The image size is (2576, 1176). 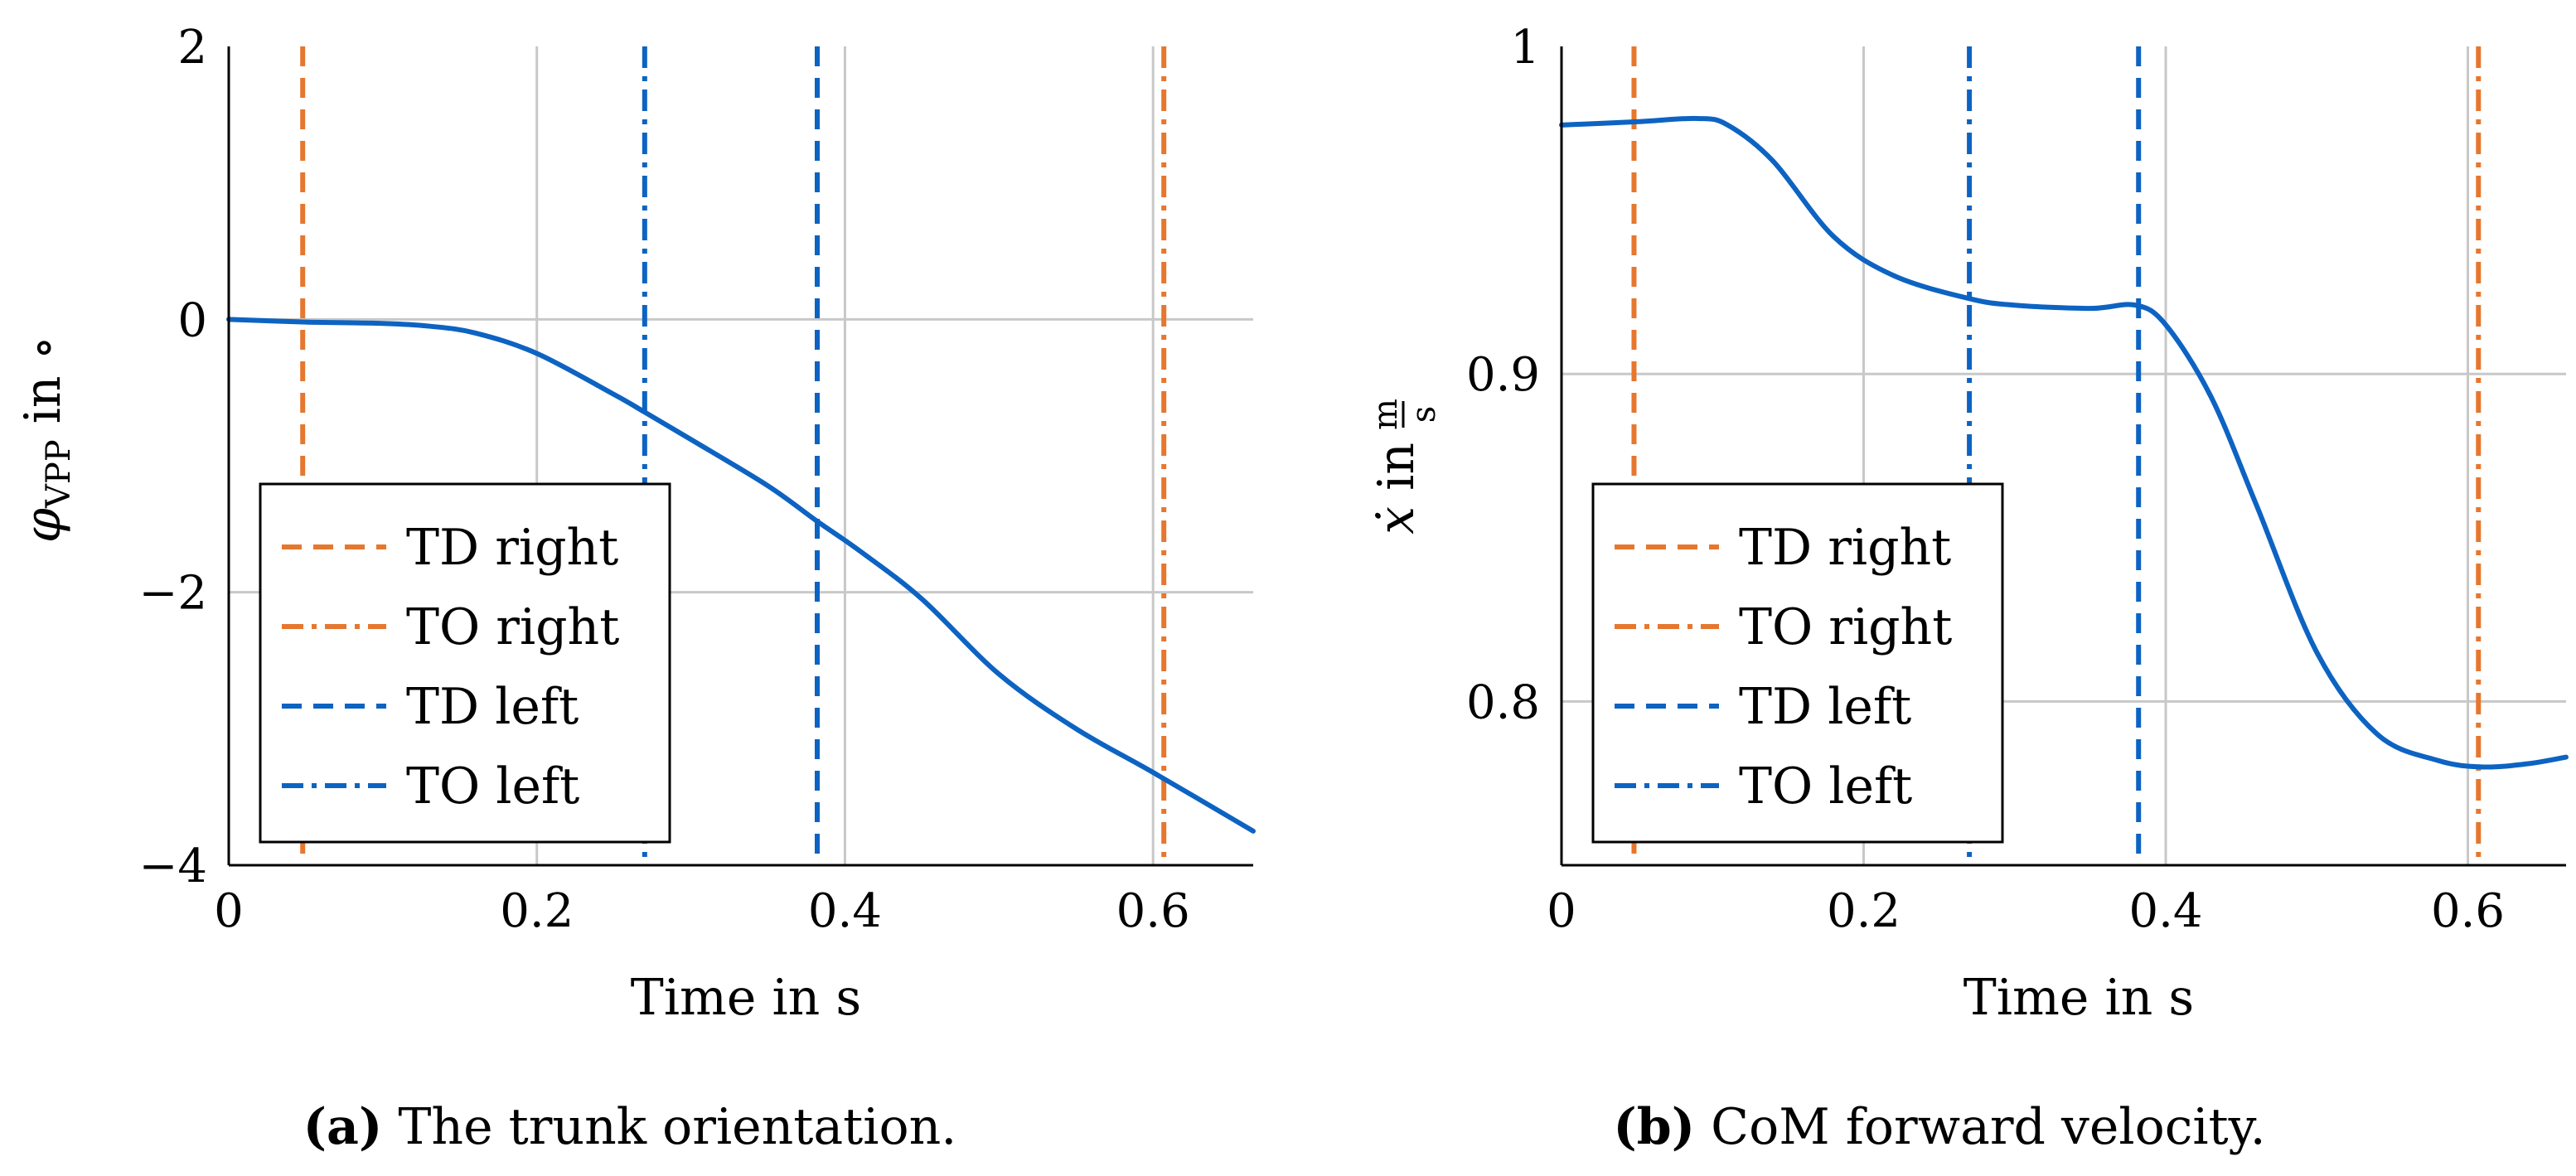 I want to click on panel-a-legend-label: TO left, so click(x=492, y=786).